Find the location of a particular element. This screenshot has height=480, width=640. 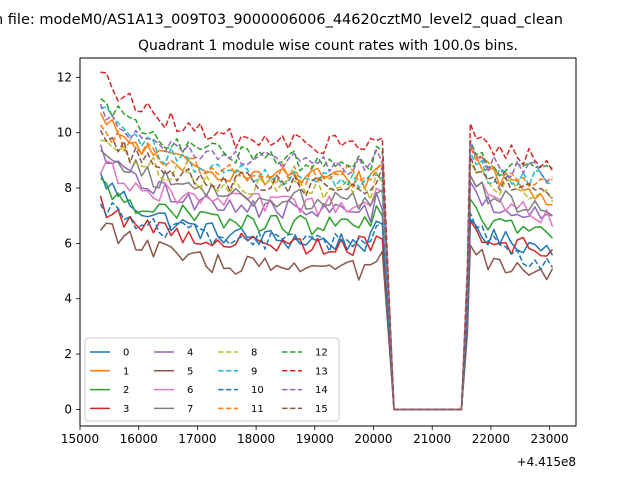

y-axis: 0 2 4 6 8 10 12 is located at coordinates (68, 243).